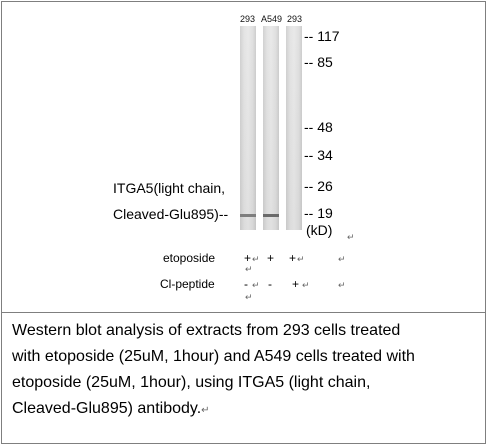 This screenshot has width=487, height=445. I want to click on caption-divider, so click(243, 312).